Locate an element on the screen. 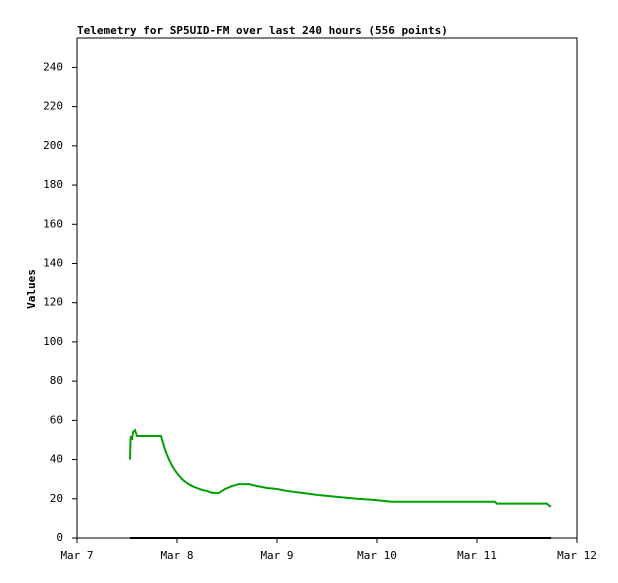 The image size is (618, 583). x-tick-label: Mar 12 is located at coordinates (577, 555).